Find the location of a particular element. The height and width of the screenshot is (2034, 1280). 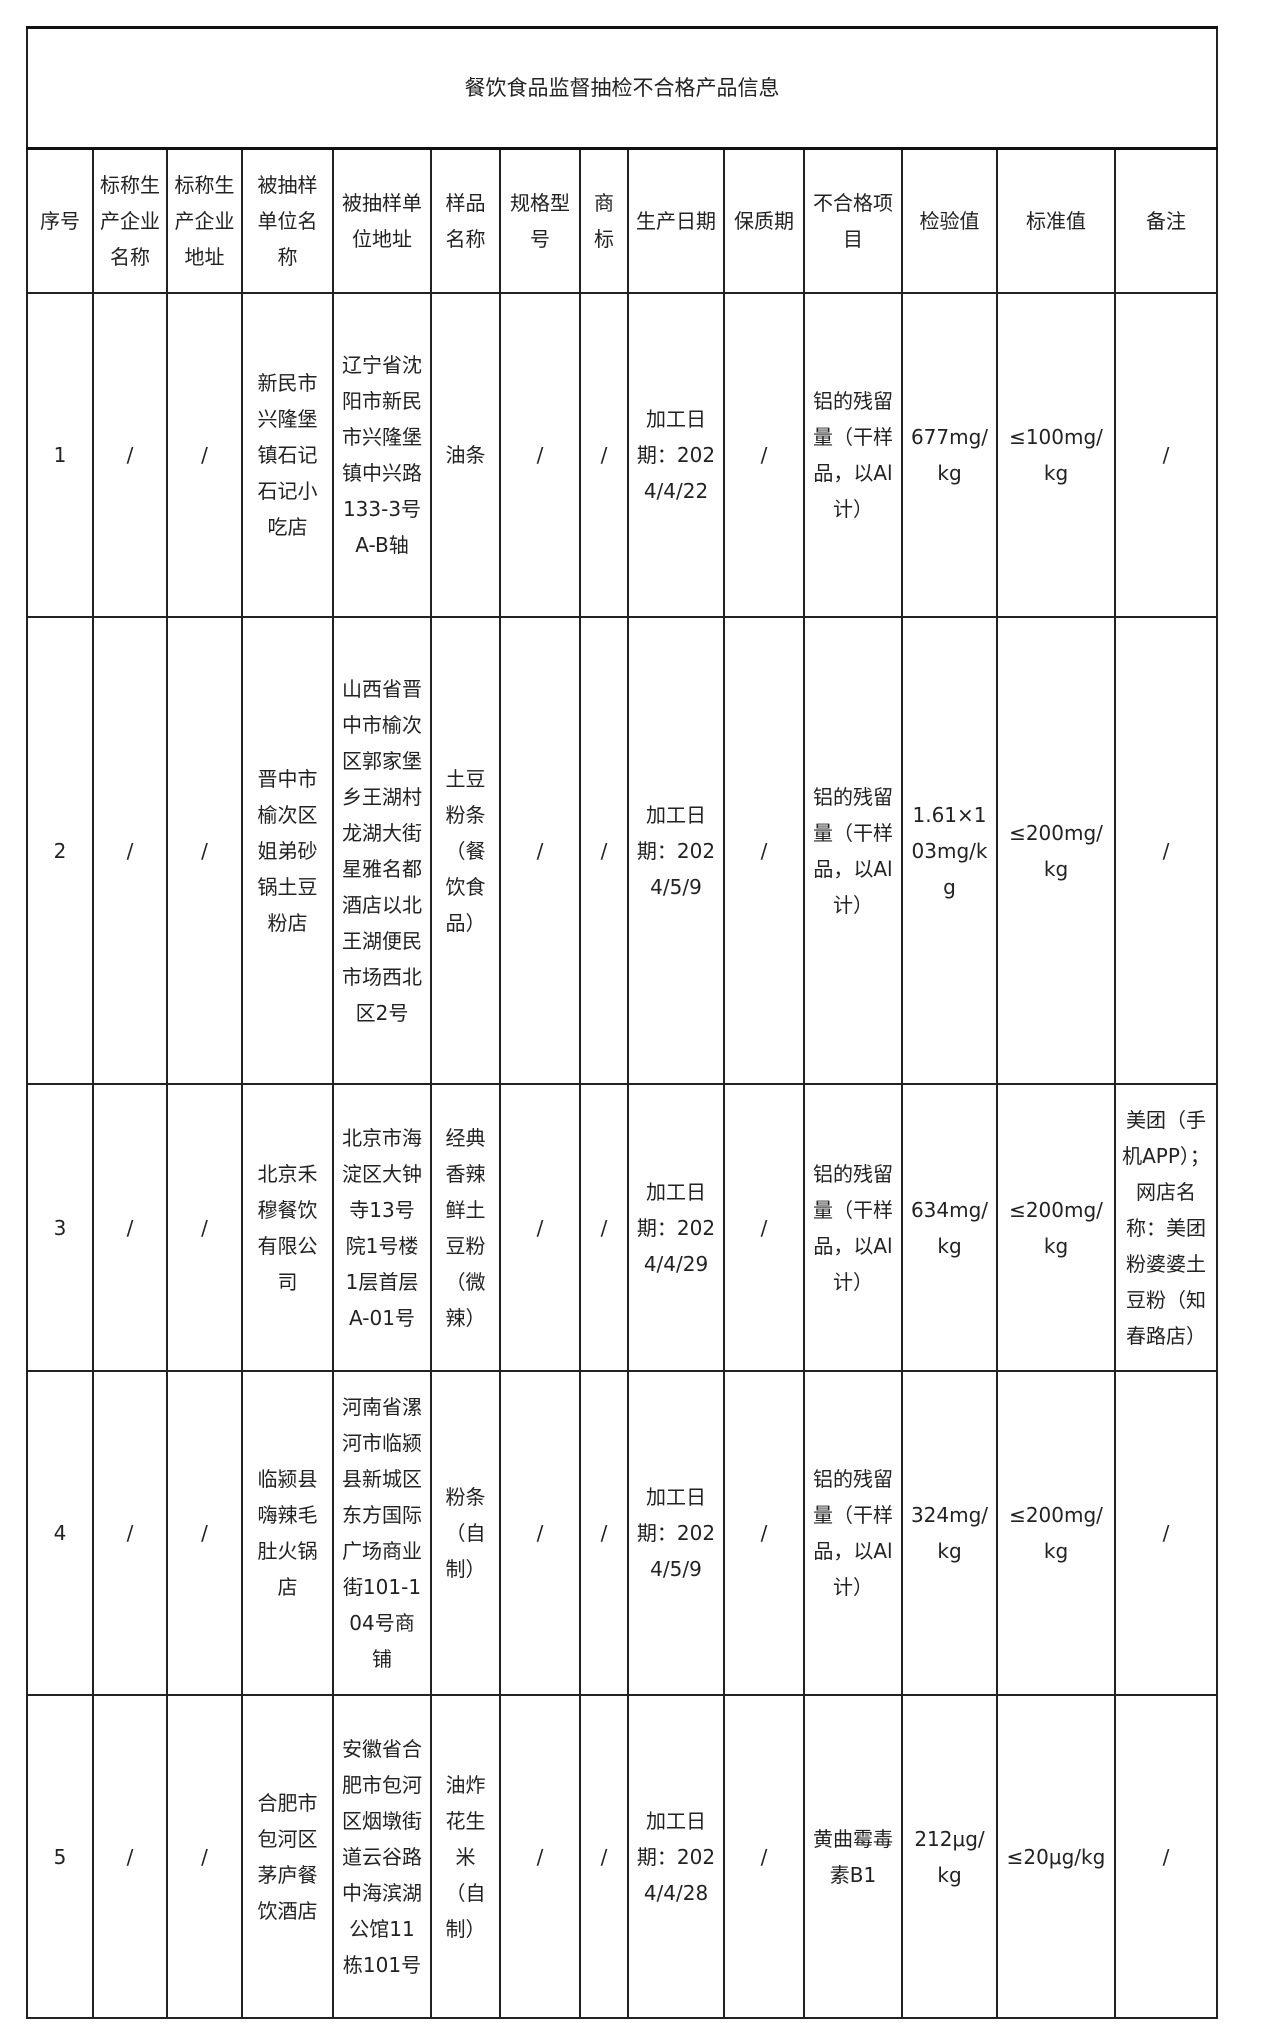

column-header: 样品名称 is located at coordinates (465, 220).